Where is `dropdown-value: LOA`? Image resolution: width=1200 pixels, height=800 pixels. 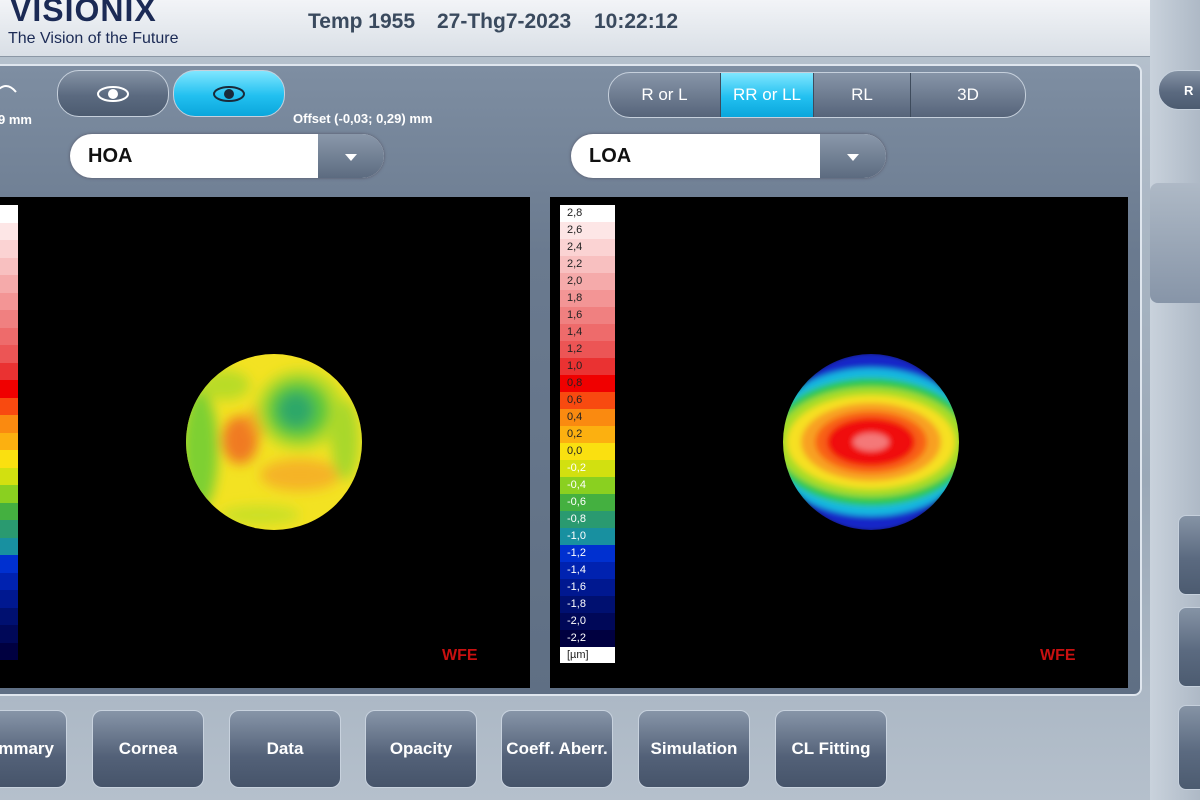
dropdown-value: LOA is located at coordinates (610, 155).